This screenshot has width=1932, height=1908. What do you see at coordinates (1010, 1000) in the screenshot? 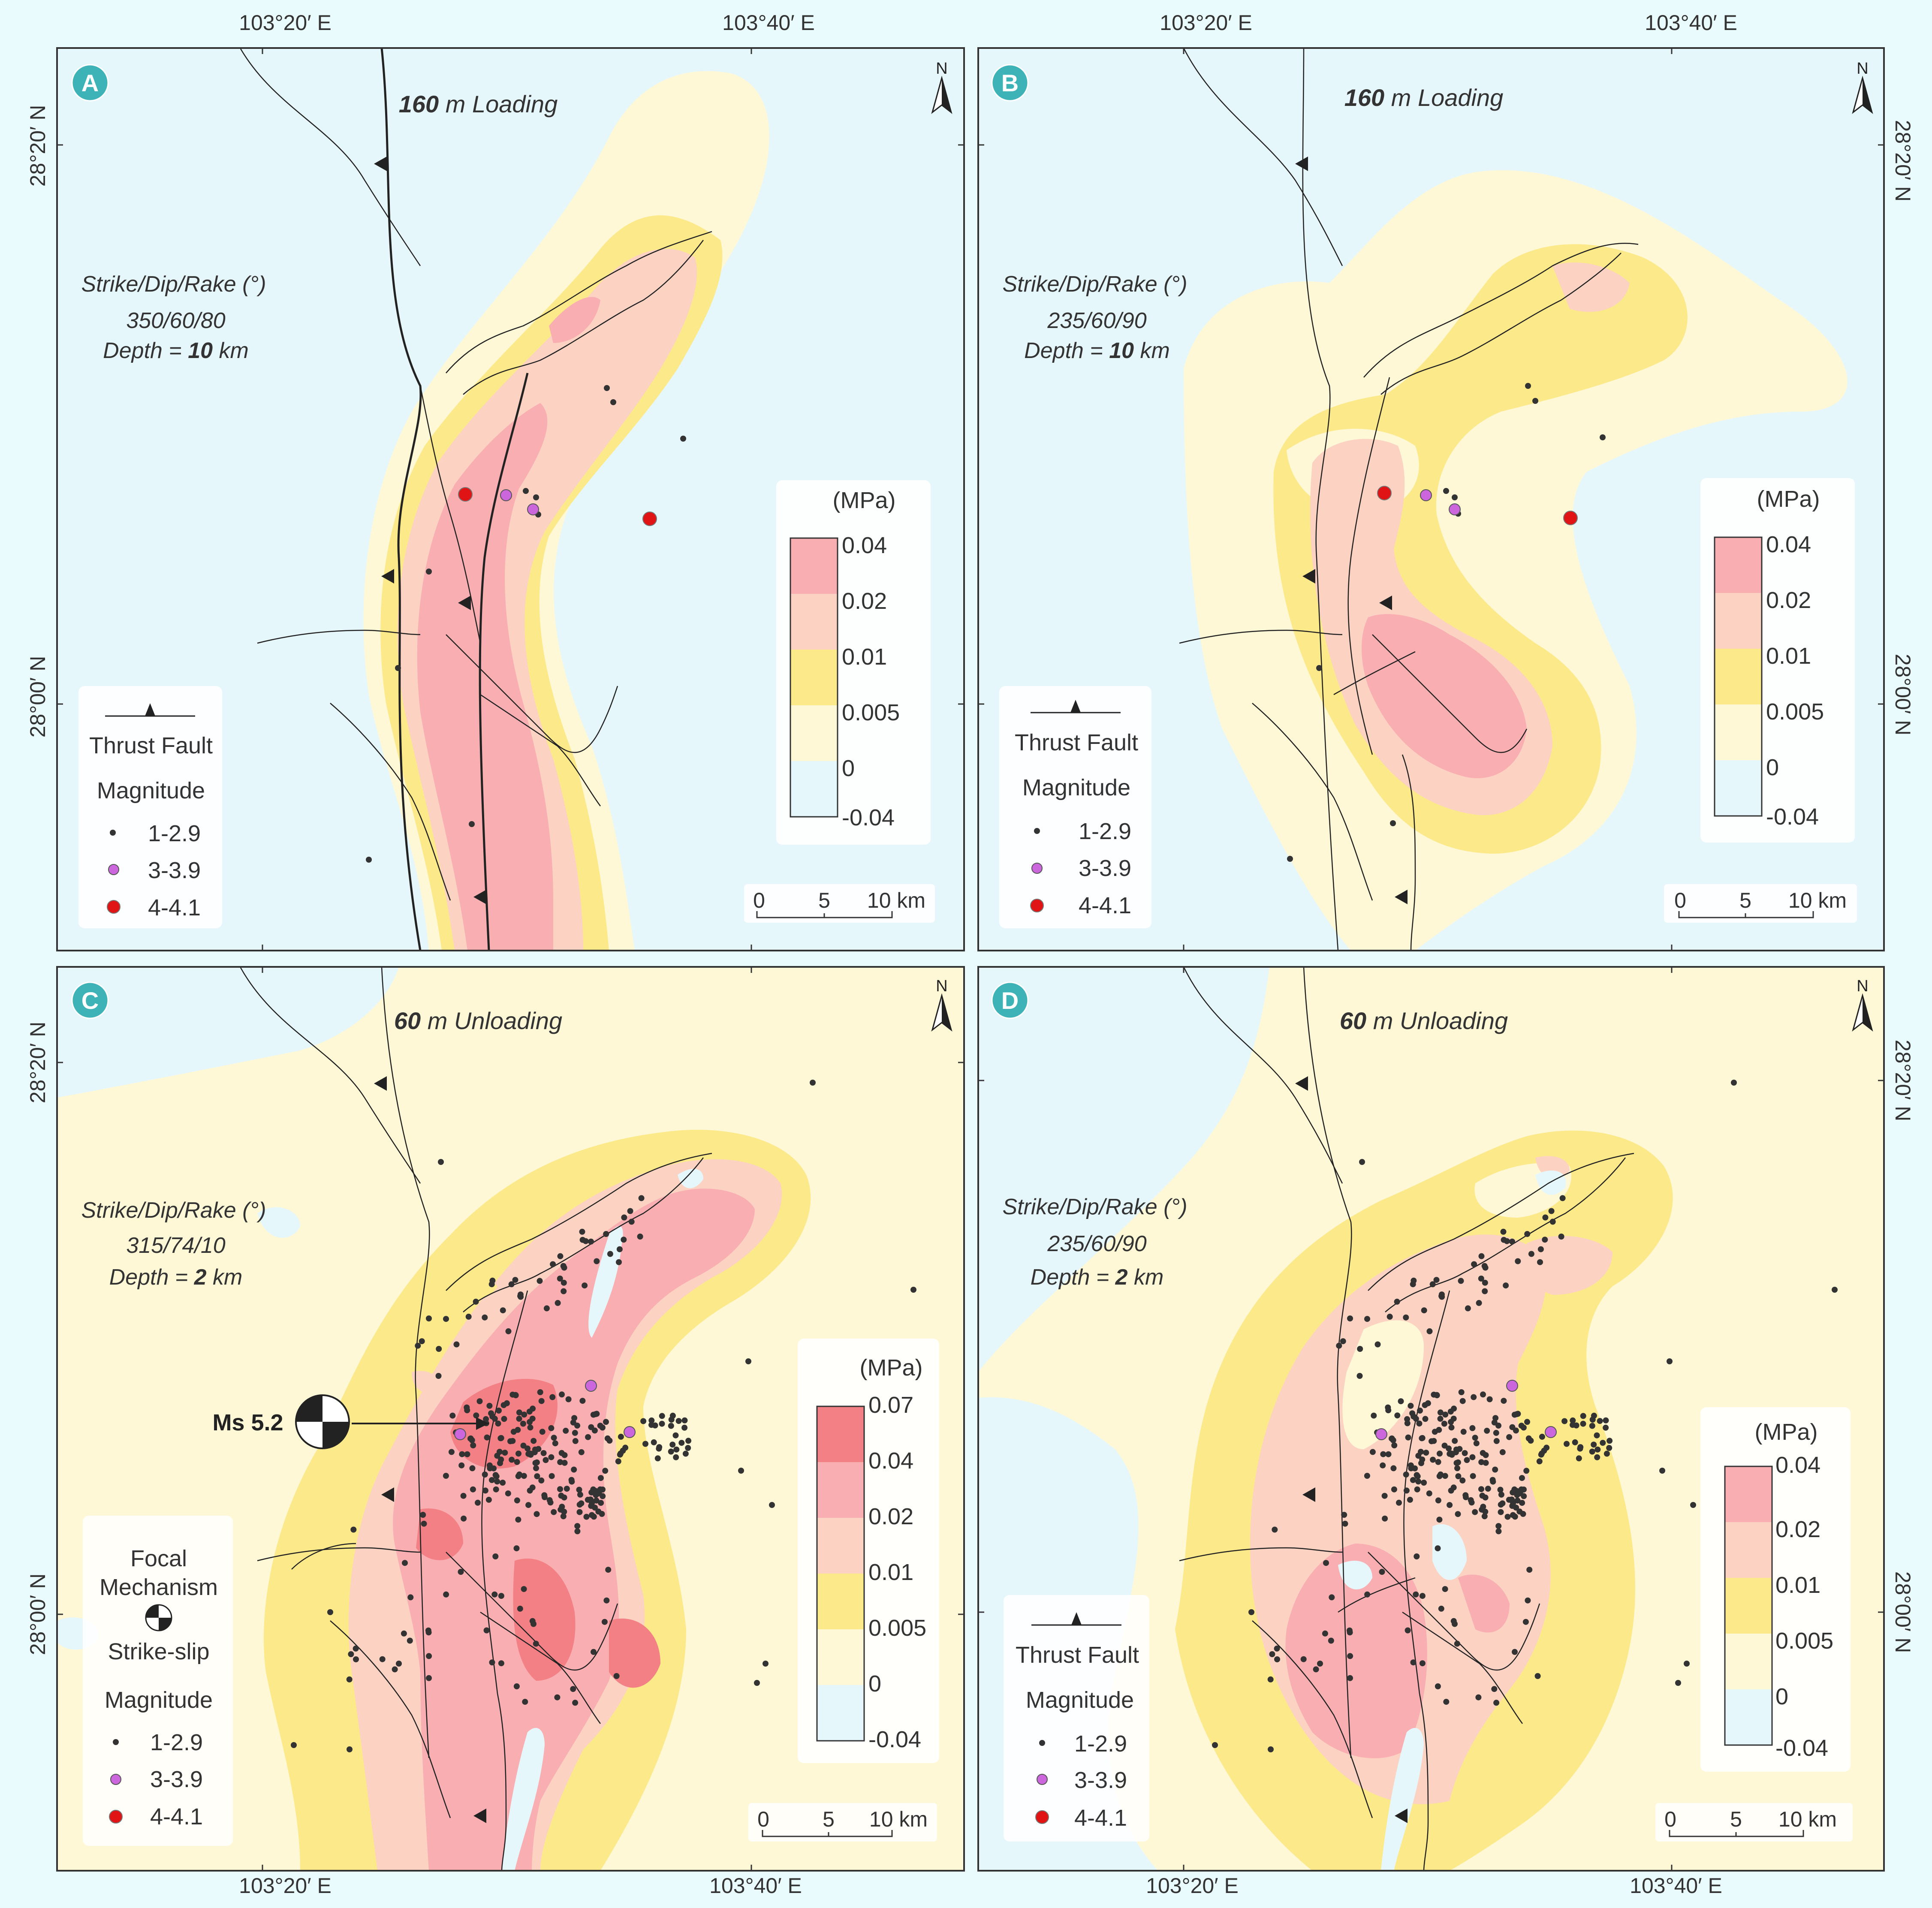
I see `panel-d-letter-badge` at bounding box center [1010, 1000].